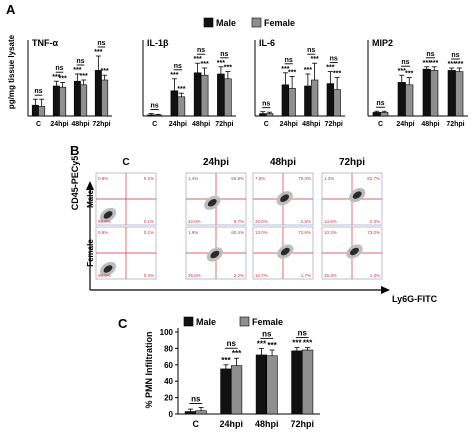  Describe the element at coordinates (103, 232) in the screenshot. I see `flow-quadrant-ul: 0.6%` at that location.